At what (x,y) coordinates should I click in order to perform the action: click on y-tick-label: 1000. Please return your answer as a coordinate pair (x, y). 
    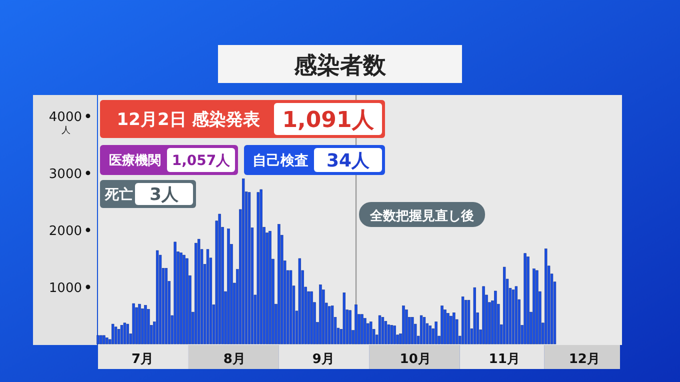
    Looking at the image, I should click on (65, 288).